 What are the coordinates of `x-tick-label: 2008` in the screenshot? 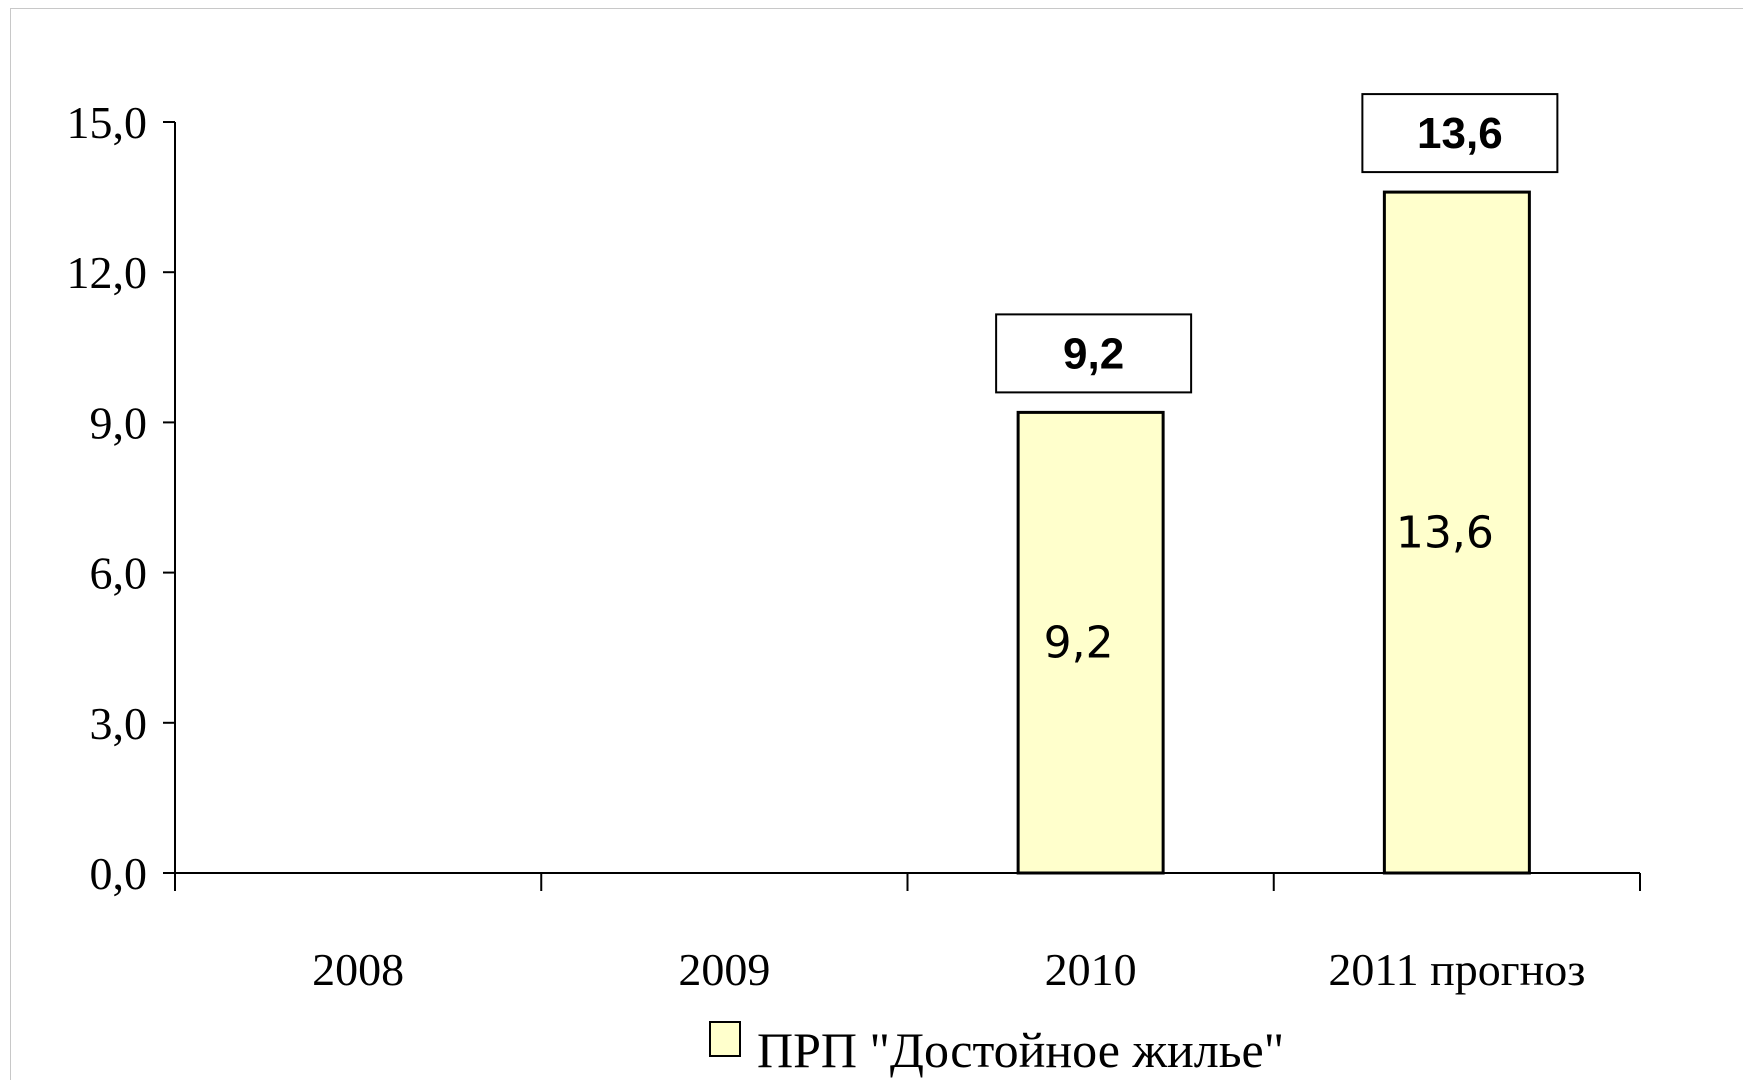 It's located at (358, 969).